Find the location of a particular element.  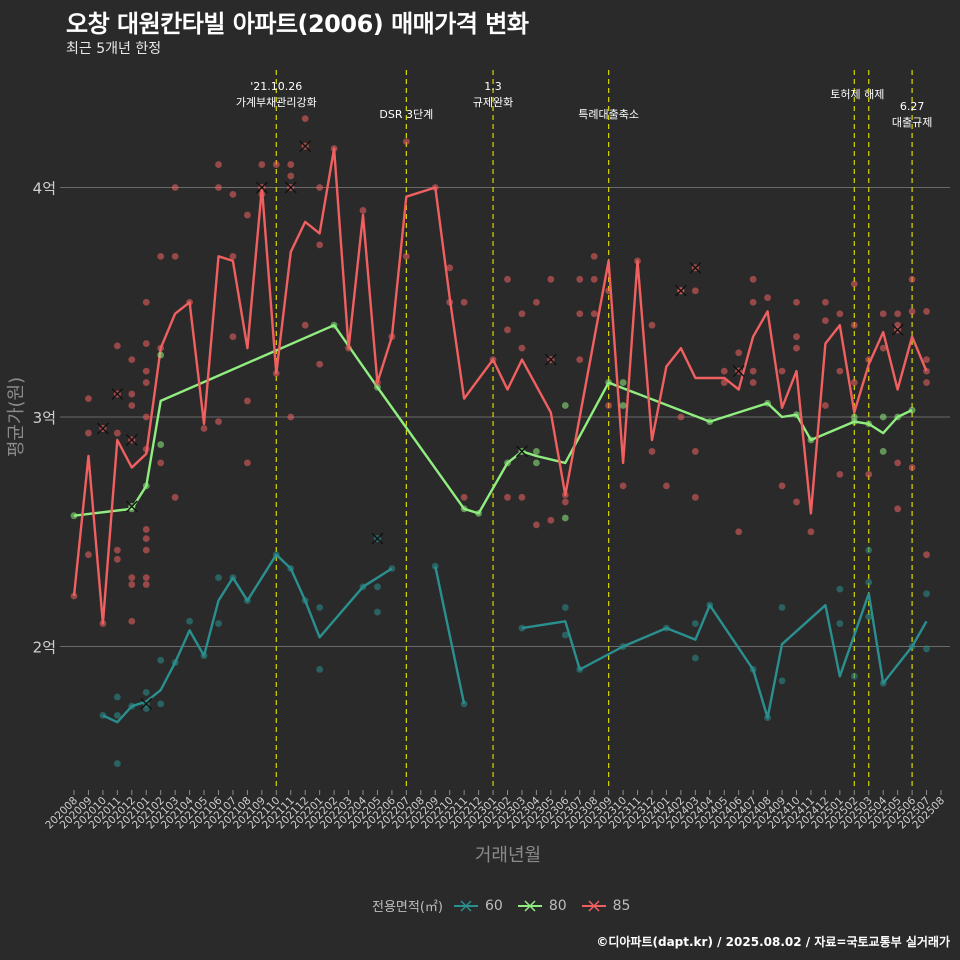

legend-item-85: 85 is located at coordinates (606, 905).